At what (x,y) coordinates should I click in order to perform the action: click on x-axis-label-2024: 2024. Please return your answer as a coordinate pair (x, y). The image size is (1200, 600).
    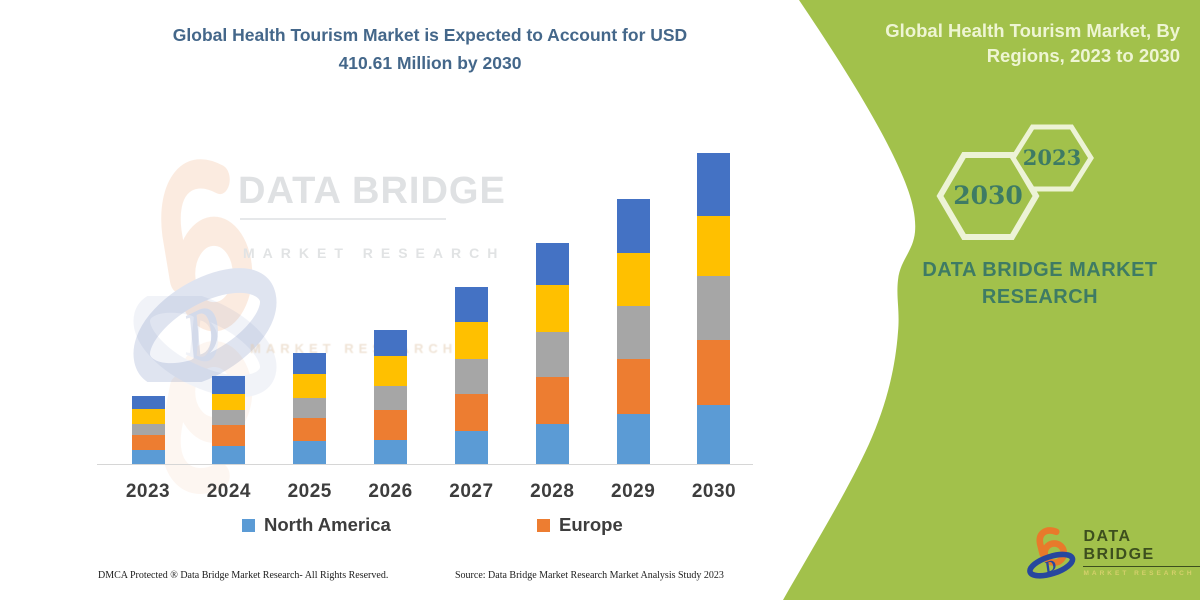
    Looking at the image, I should click on (228, 491).